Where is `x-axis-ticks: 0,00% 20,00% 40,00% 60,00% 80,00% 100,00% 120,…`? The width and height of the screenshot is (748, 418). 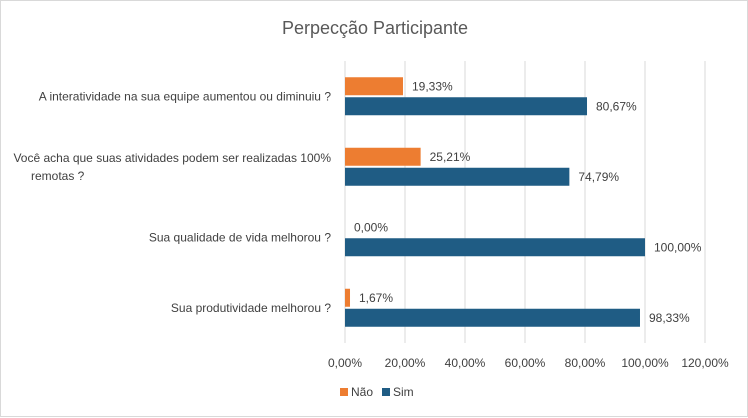
x-axis-ticks: 0,00% 20,00% 40,00% 60,00% 80,00% 100,00% 120,… is located at coordinates (528, 363).